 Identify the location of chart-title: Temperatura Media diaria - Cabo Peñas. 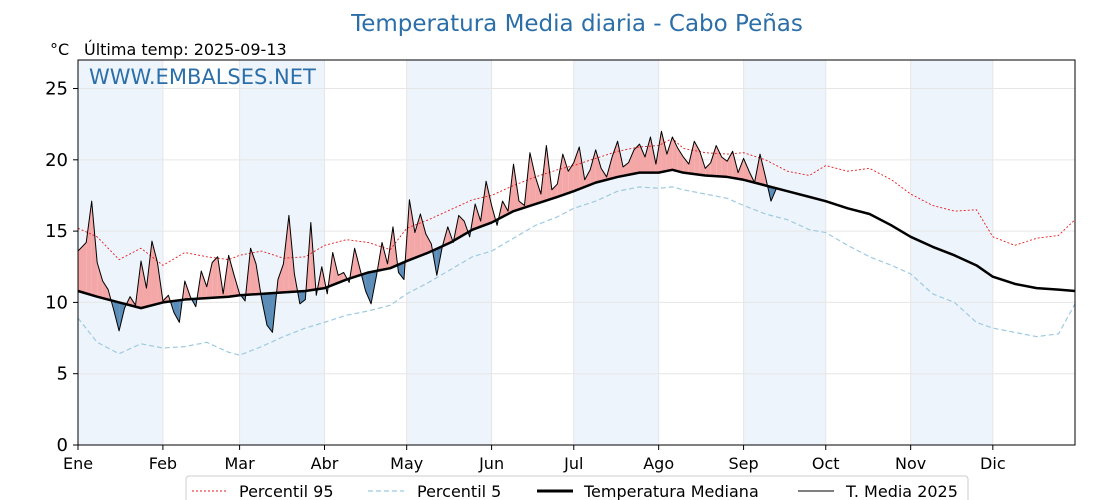
(576, 24).